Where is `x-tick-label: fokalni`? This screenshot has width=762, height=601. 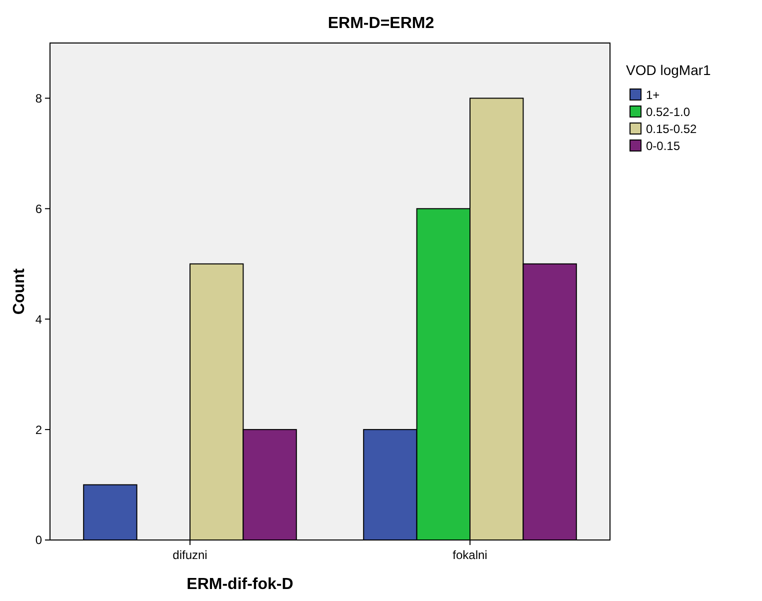
x-tick-label: fokalni is located at coordinates (470, 555).